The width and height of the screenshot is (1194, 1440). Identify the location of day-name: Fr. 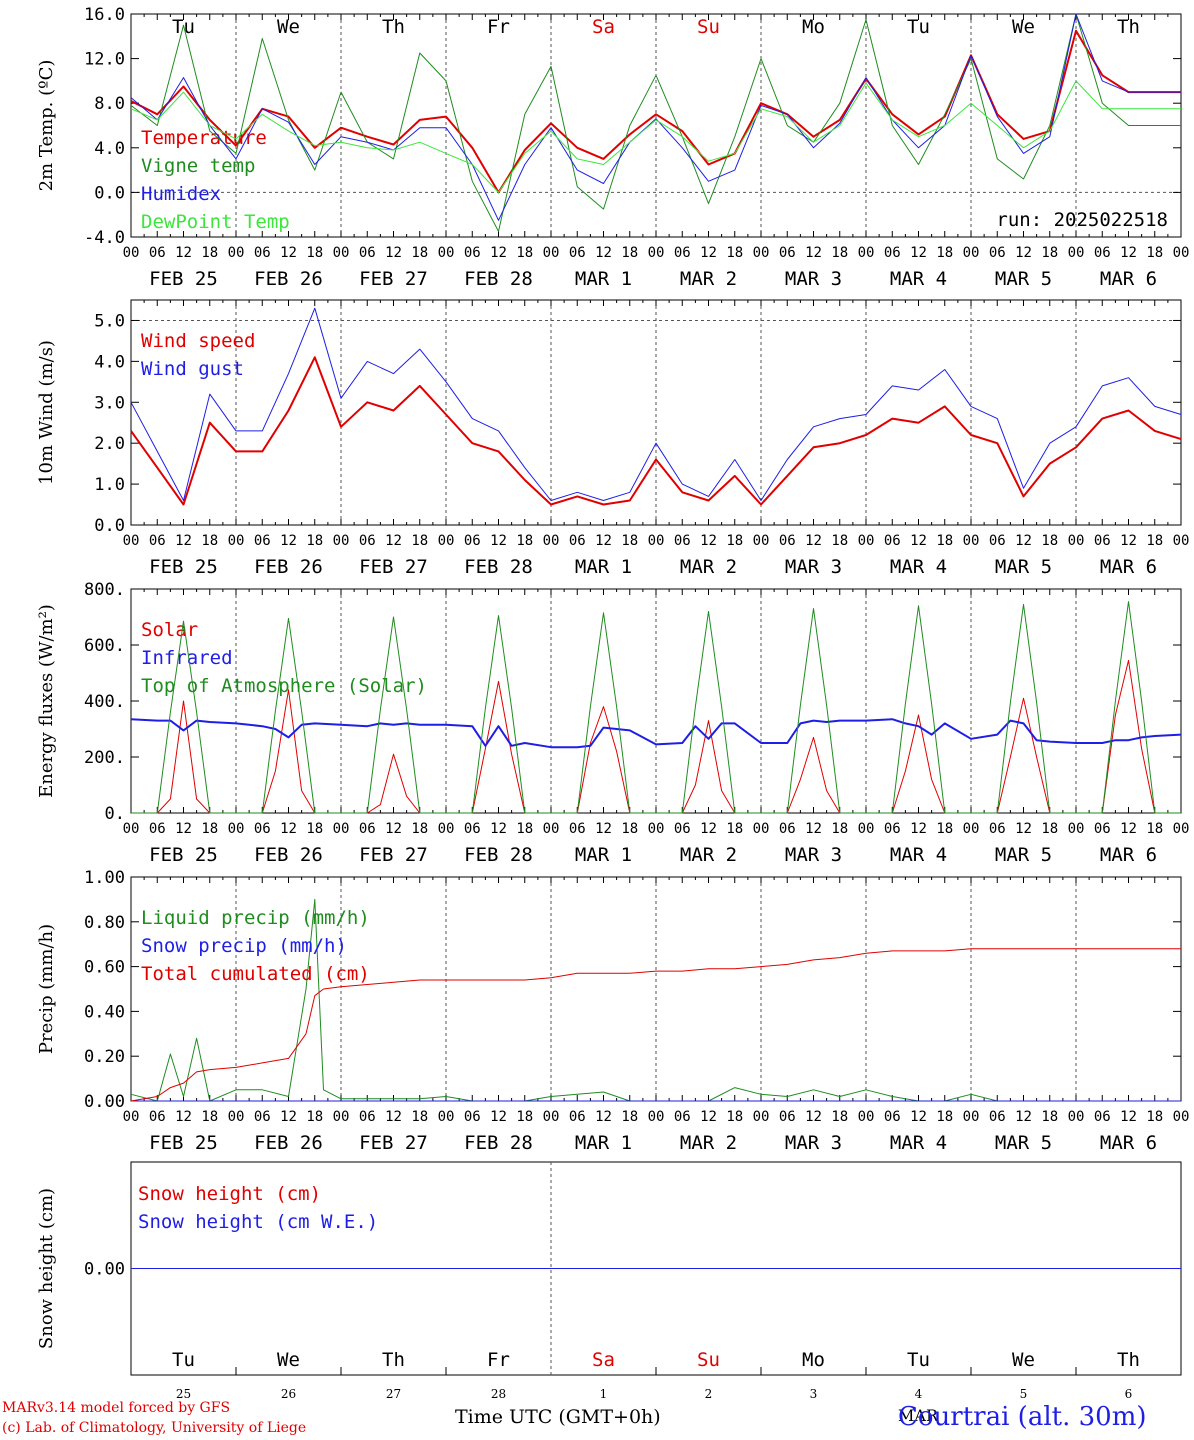
(498, 1360).